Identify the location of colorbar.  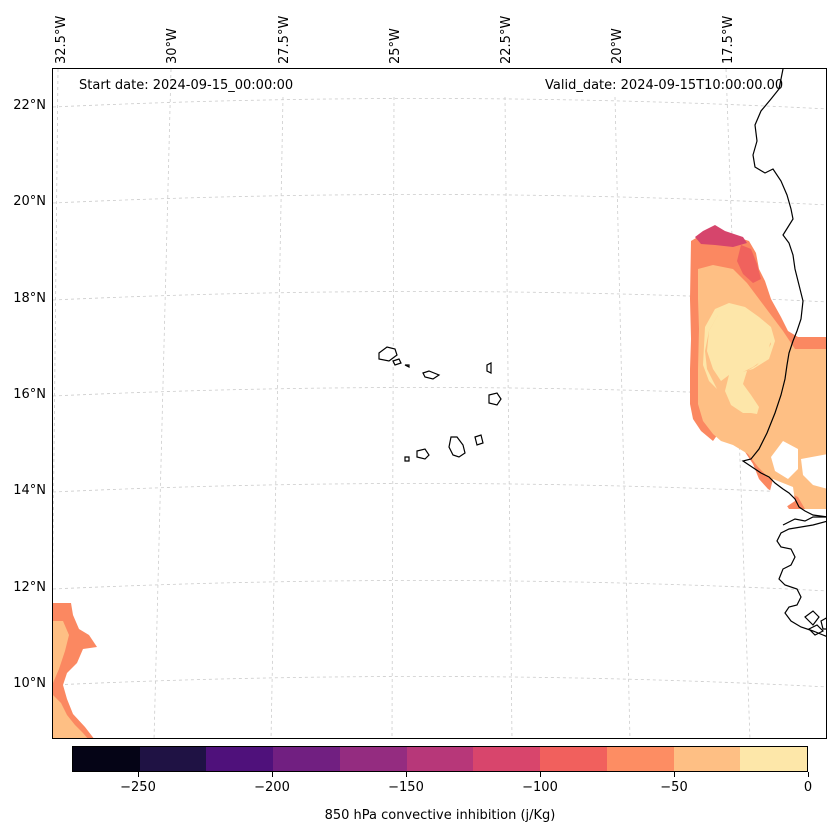
(440, 759).